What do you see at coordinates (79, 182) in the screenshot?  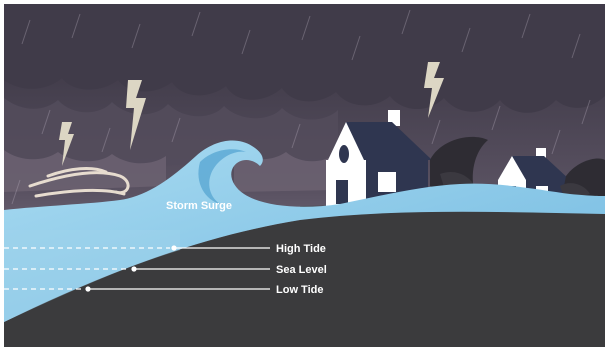 I see `wind-gust-icon` at bounding box center [79, 182].